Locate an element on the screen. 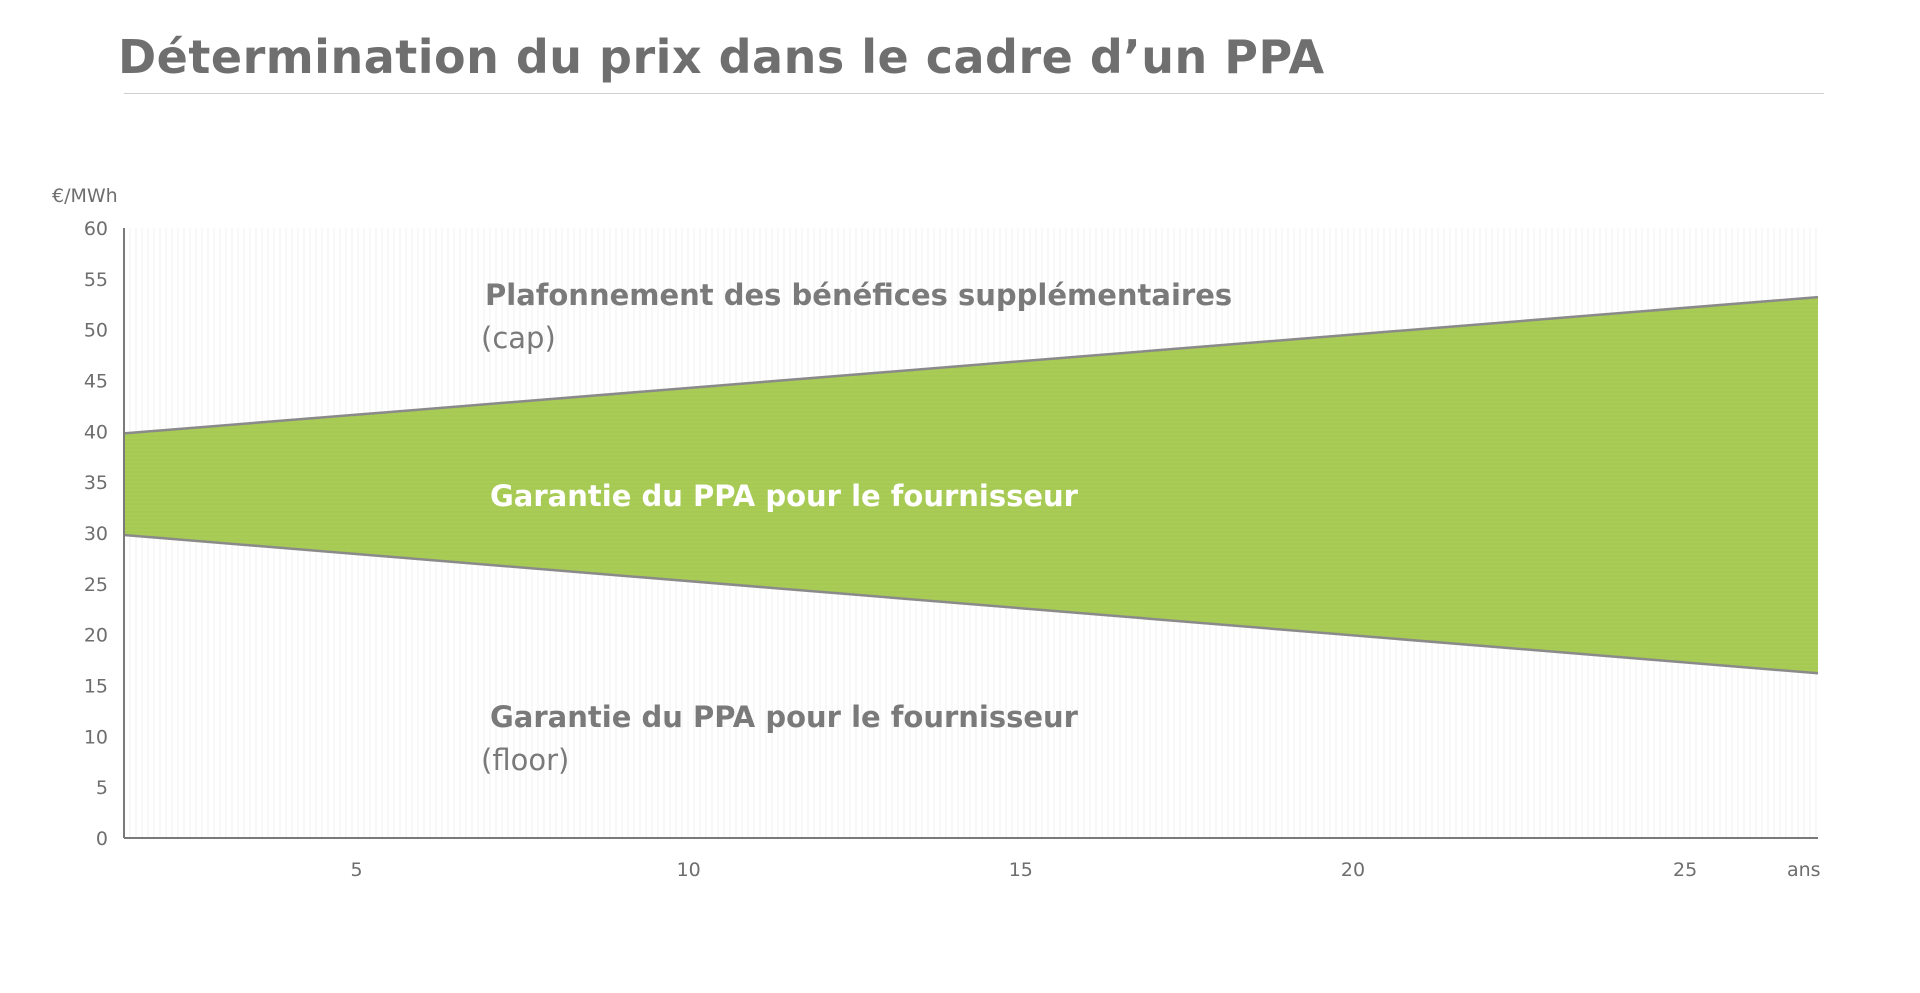 This screenshot has height=993, width=1920. x-tick-label: 10 is located at coordinates (689, 870).